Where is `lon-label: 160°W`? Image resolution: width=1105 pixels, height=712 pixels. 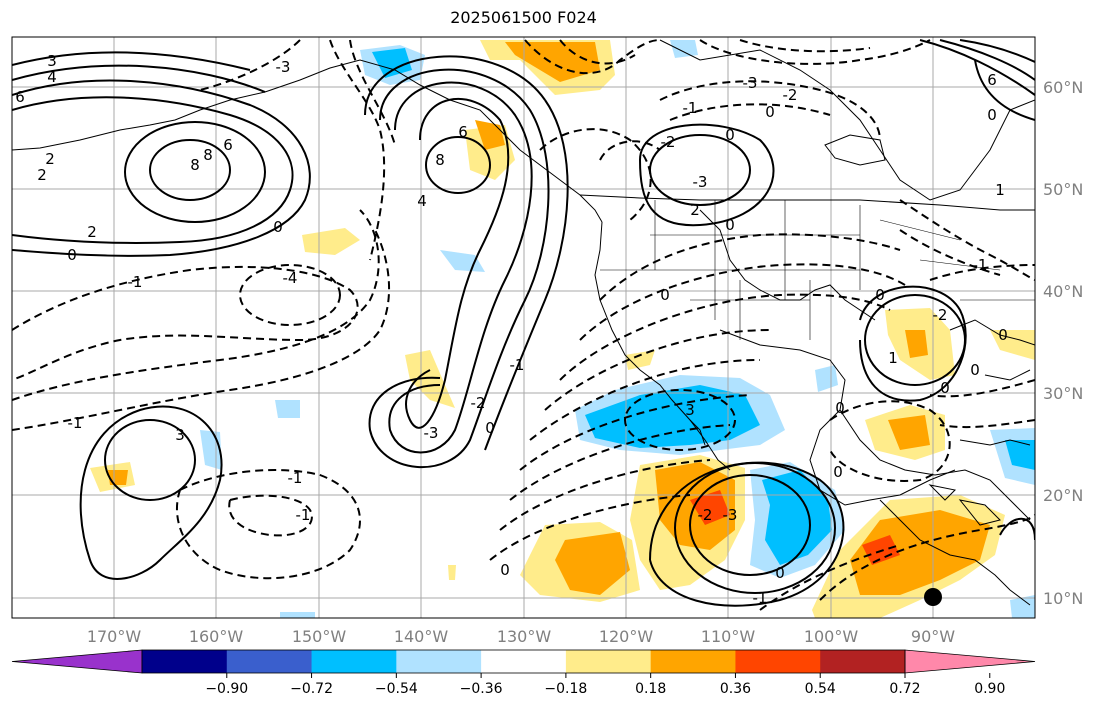 lon-label: 160°W is located at coordinates (216, 636).